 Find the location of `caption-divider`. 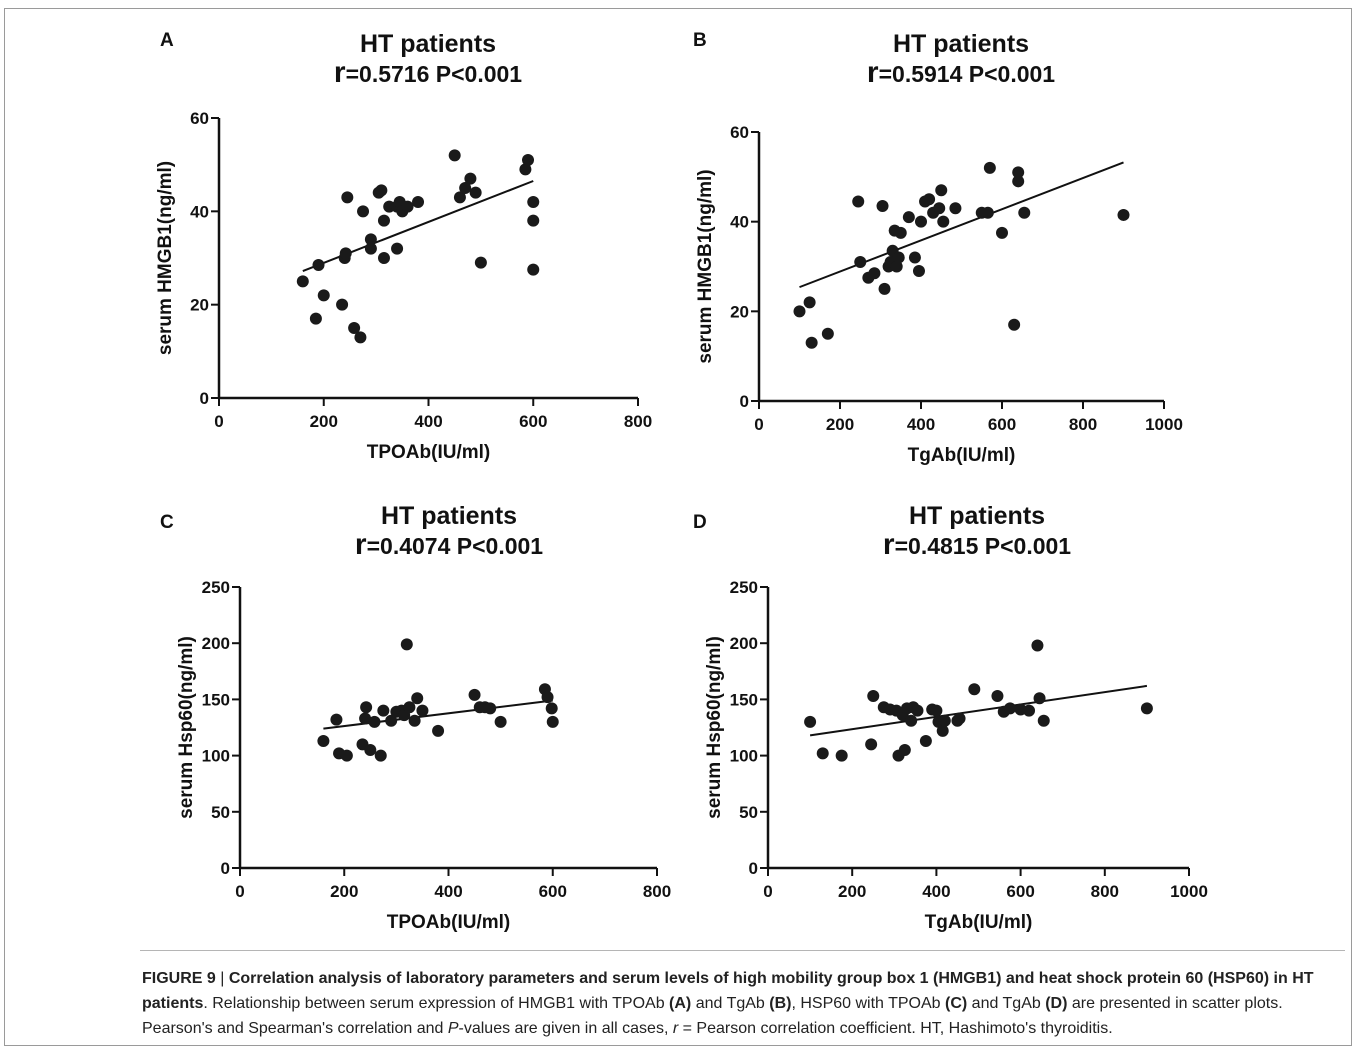

caption-divider is located at coordinates (742, 950).